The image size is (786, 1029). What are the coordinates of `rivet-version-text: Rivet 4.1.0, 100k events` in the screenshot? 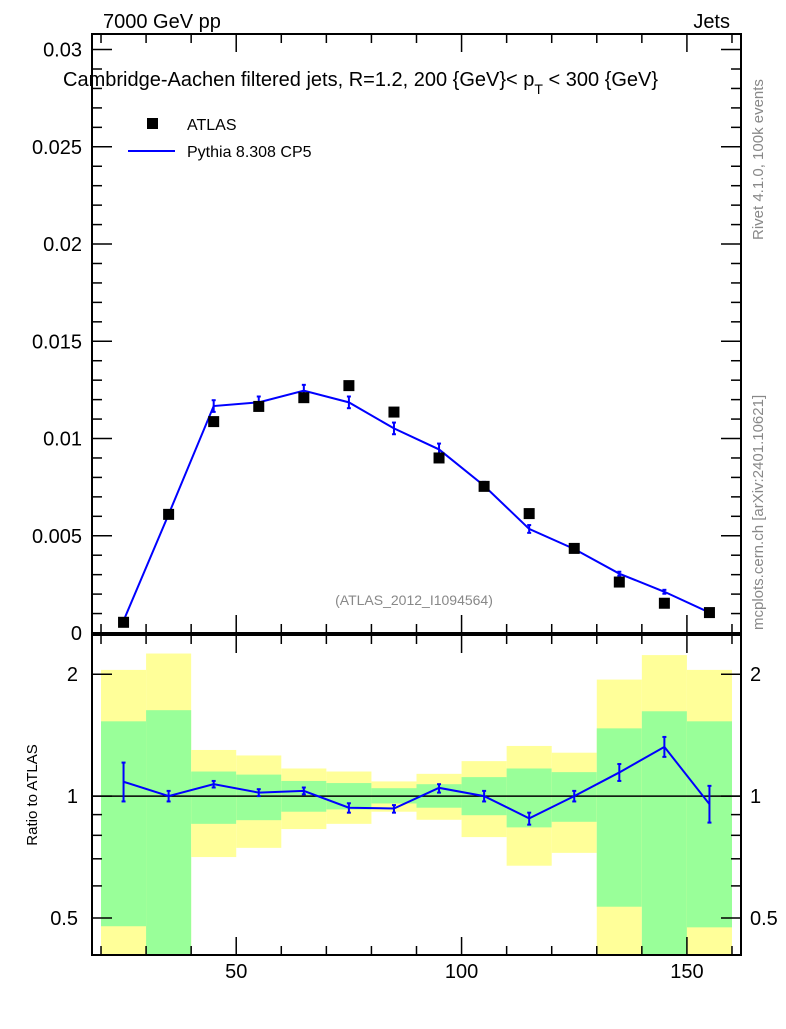 It's located at (758, 159).